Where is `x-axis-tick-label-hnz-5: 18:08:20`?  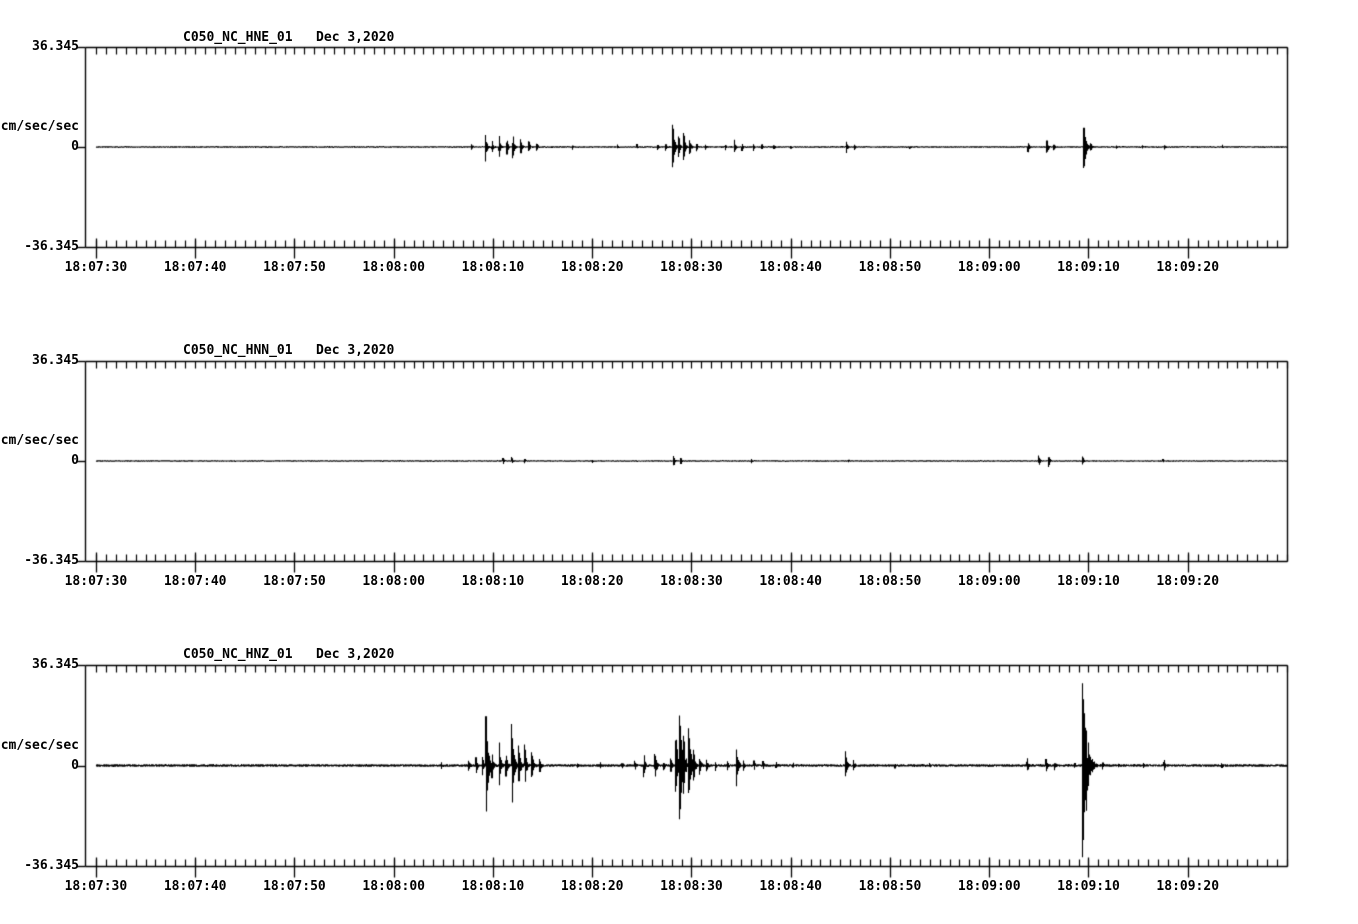
x-axis-tick-label-hnz-5: 18:08:20 is located at coordinates (592, 886).